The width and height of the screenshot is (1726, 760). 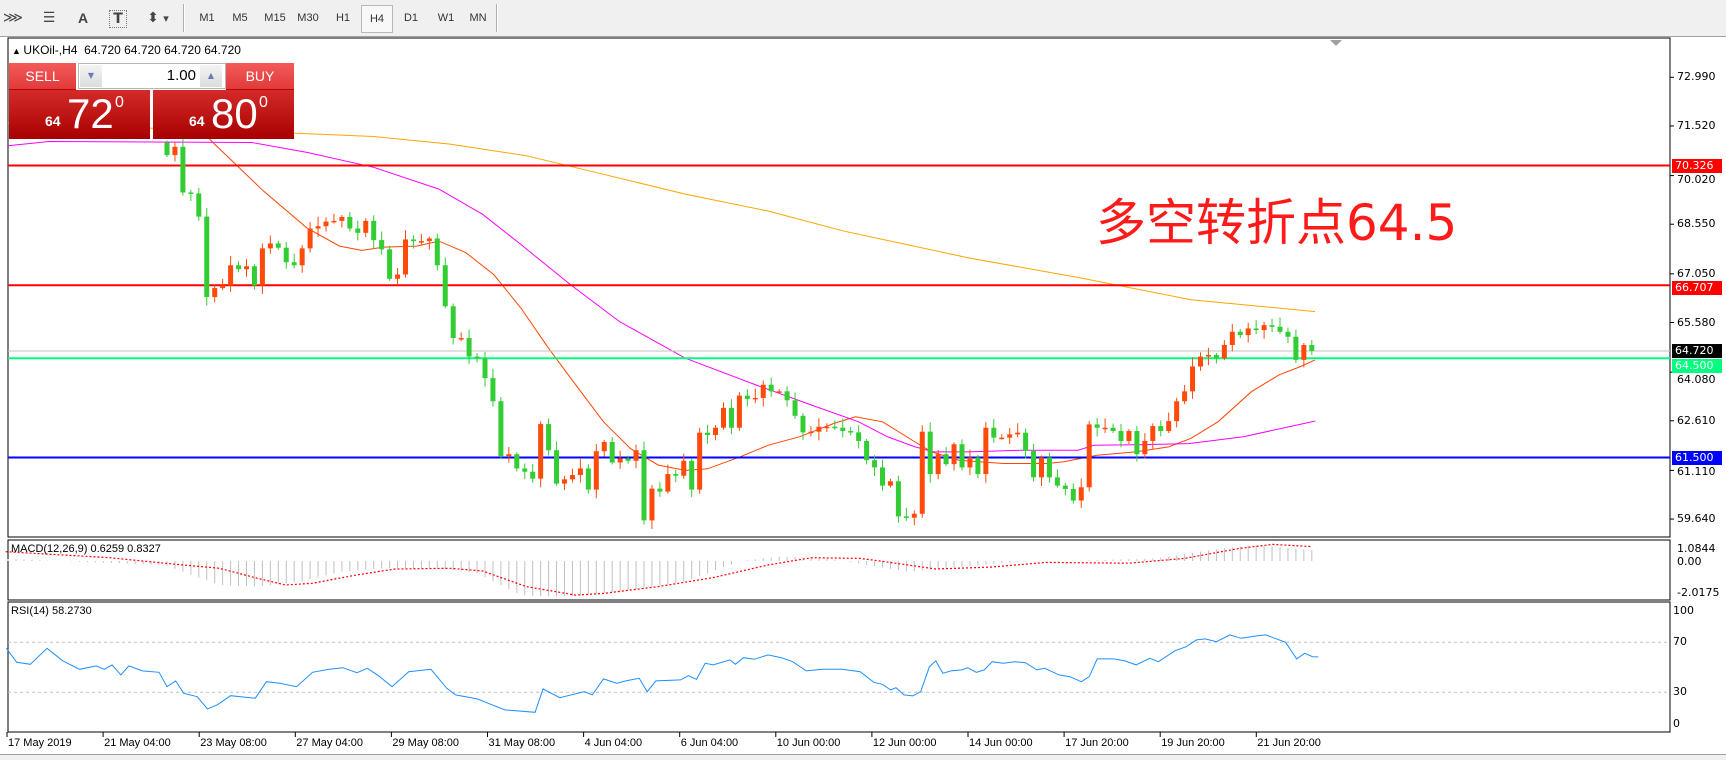 I want to click on sell-price: 64 72 0, so click(x=79, y=114).